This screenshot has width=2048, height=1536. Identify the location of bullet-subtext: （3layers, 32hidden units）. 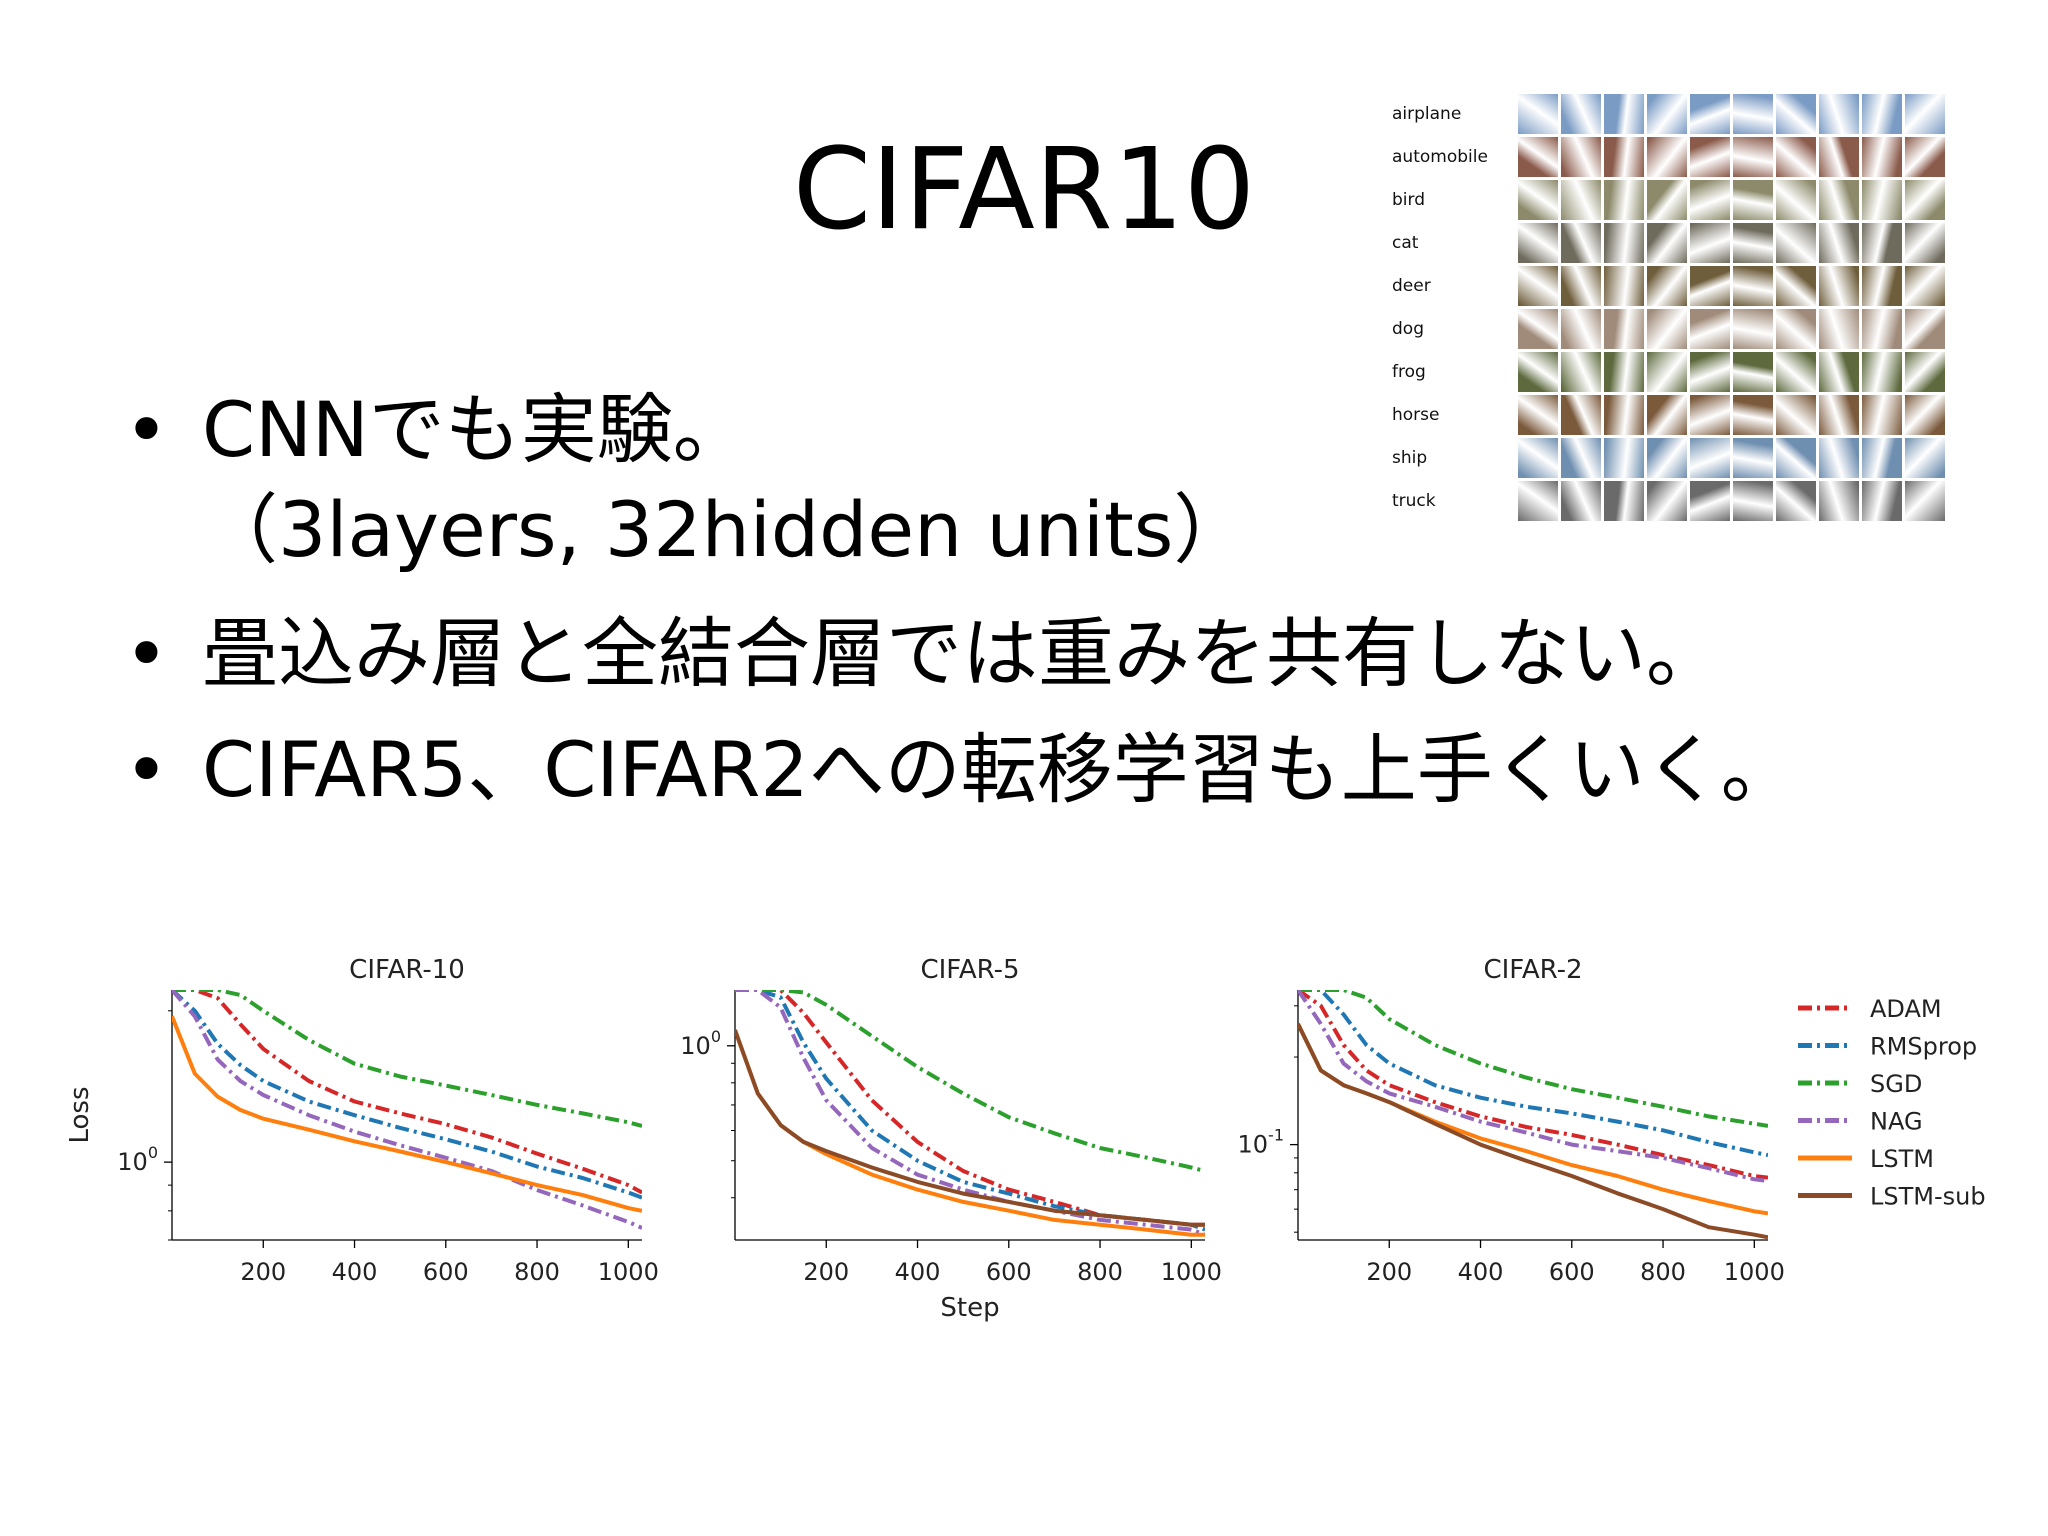
(726, 529).